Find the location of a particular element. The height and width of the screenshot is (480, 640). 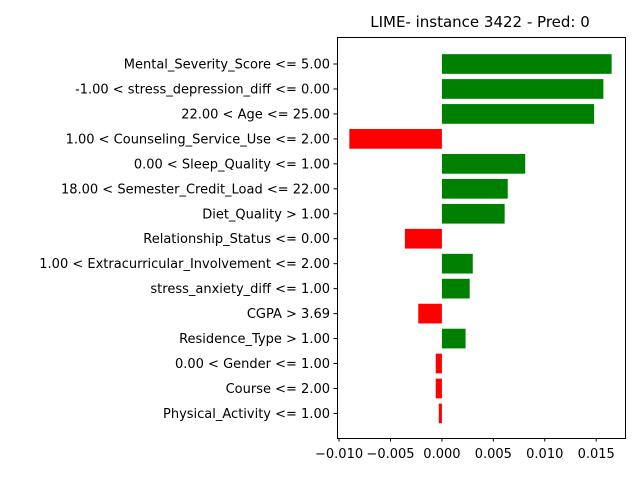

x-tick-label: 0.010 is located at coordinates (544, 454).